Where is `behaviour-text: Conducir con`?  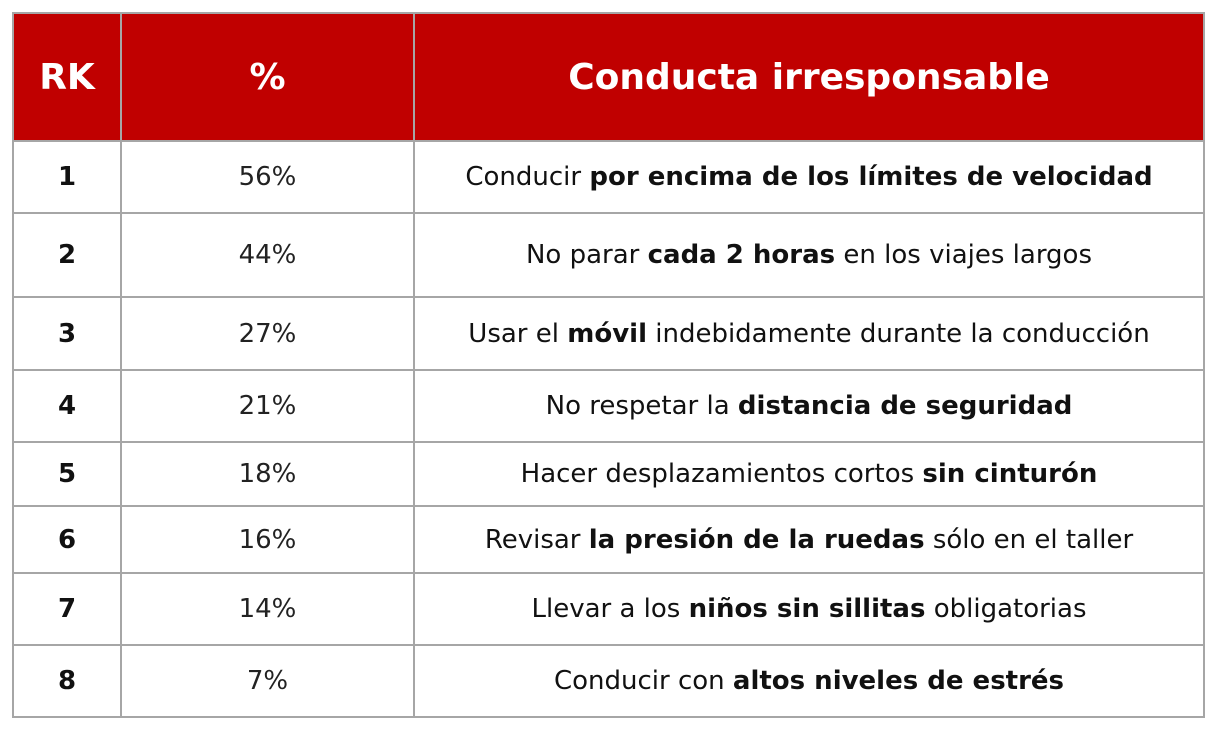
behaviour-text: Conducir con is located at coordinates (643, 681).